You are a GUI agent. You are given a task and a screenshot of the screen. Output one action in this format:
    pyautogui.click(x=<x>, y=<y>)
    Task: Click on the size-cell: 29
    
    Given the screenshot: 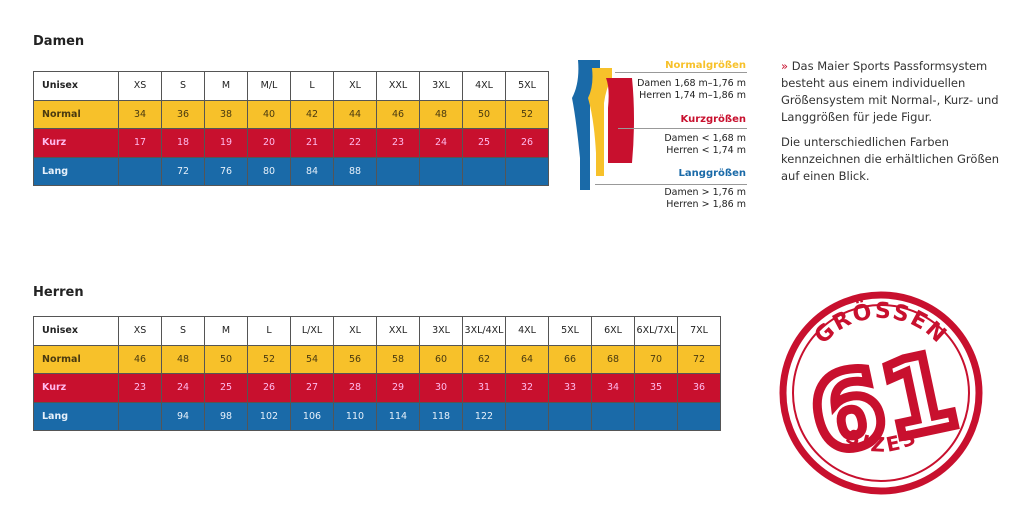 What is the action you would take?
    pyautogui.click(x=398, y=388)
    